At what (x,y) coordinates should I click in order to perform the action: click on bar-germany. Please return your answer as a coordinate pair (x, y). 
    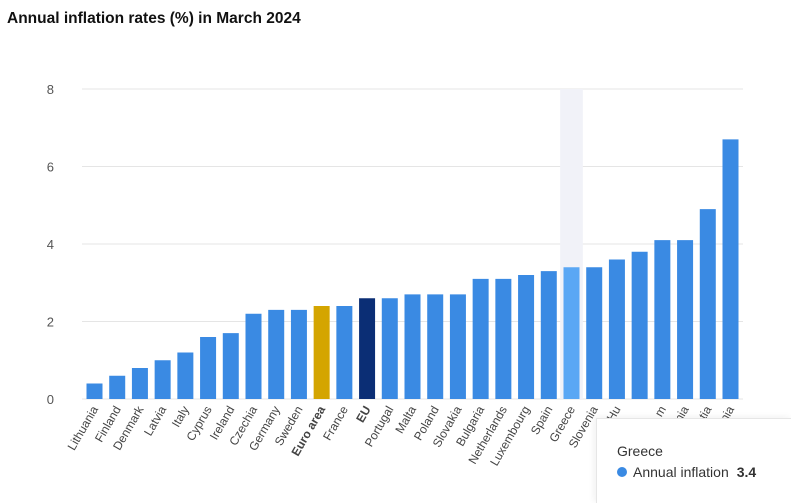
    Looking at the image, I should click on (276, 354).